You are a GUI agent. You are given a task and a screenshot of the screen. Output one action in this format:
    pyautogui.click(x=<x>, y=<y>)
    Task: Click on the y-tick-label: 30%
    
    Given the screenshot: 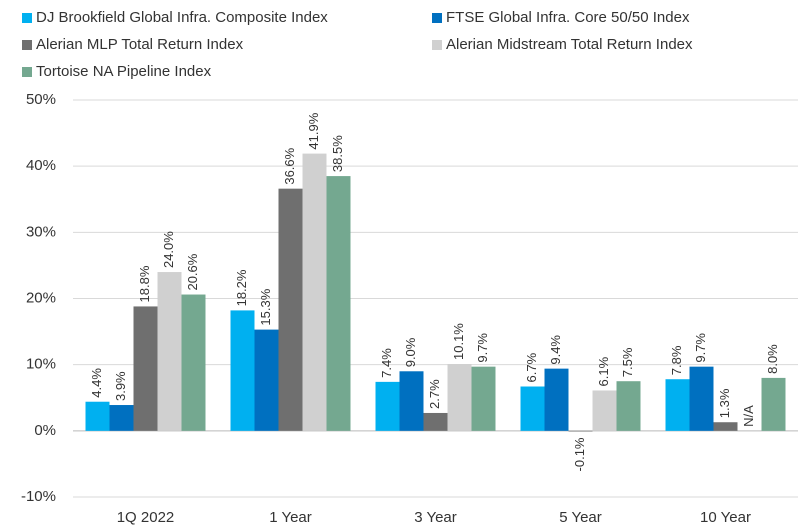 What is the action you would take?
    pyautogui.click(x=41, y=231)
    